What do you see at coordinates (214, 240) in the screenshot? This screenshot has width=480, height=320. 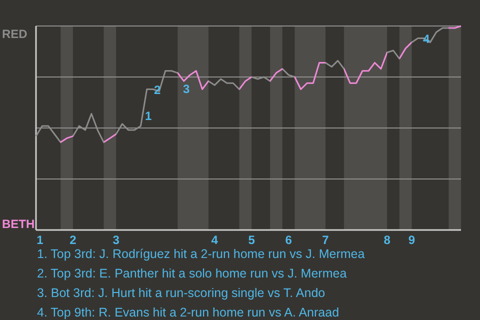 I see `x-tick-label: 4` at bounding box center [214, 240].